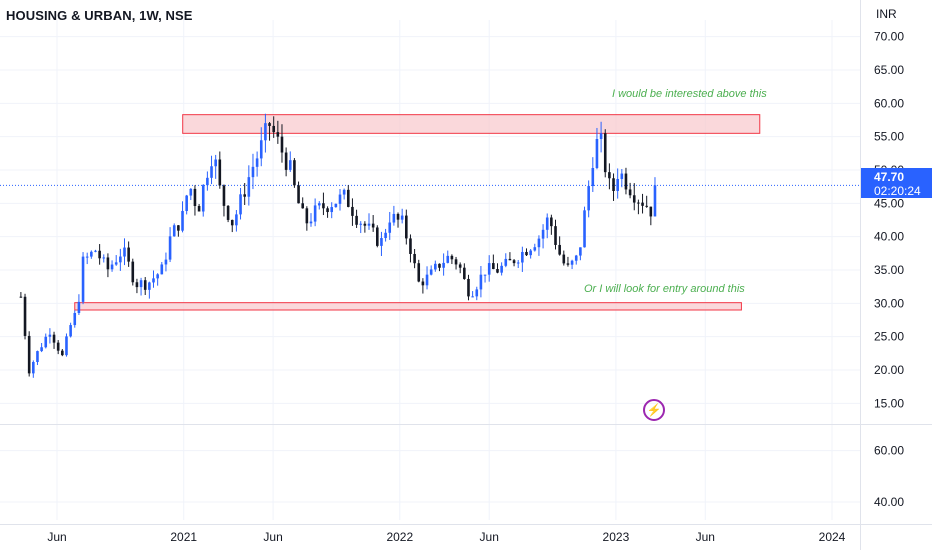 The width and height of the screenshot is (932, 550). Describe the element at coordinates (654, 410) in the screenshot. I see `lightning-icon: ⚡` at that location.